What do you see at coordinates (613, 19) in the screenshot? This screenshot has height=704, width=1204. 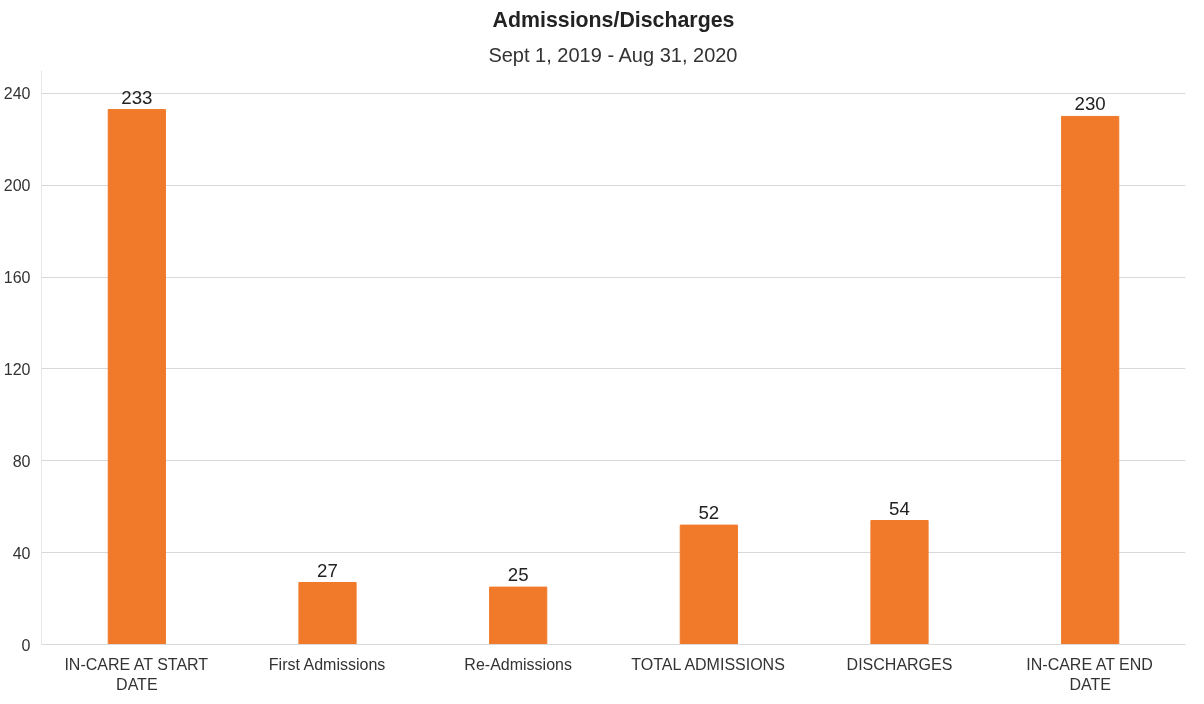 I see `chart-title: Admissions/Discharges` at bounding box center [613, 19].